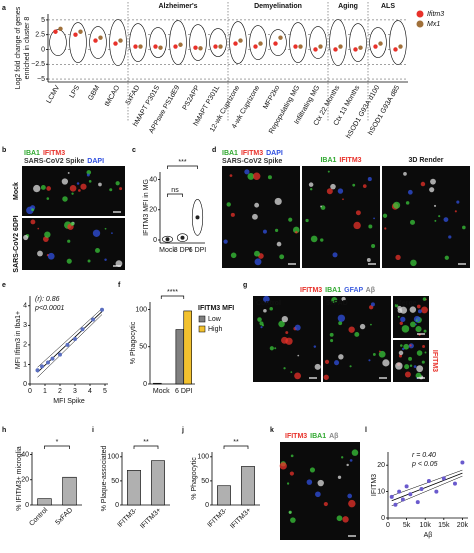 The width and height of the screenshot is (474, 553). I want to click on channel-label: IBA1, so click(32, 153).